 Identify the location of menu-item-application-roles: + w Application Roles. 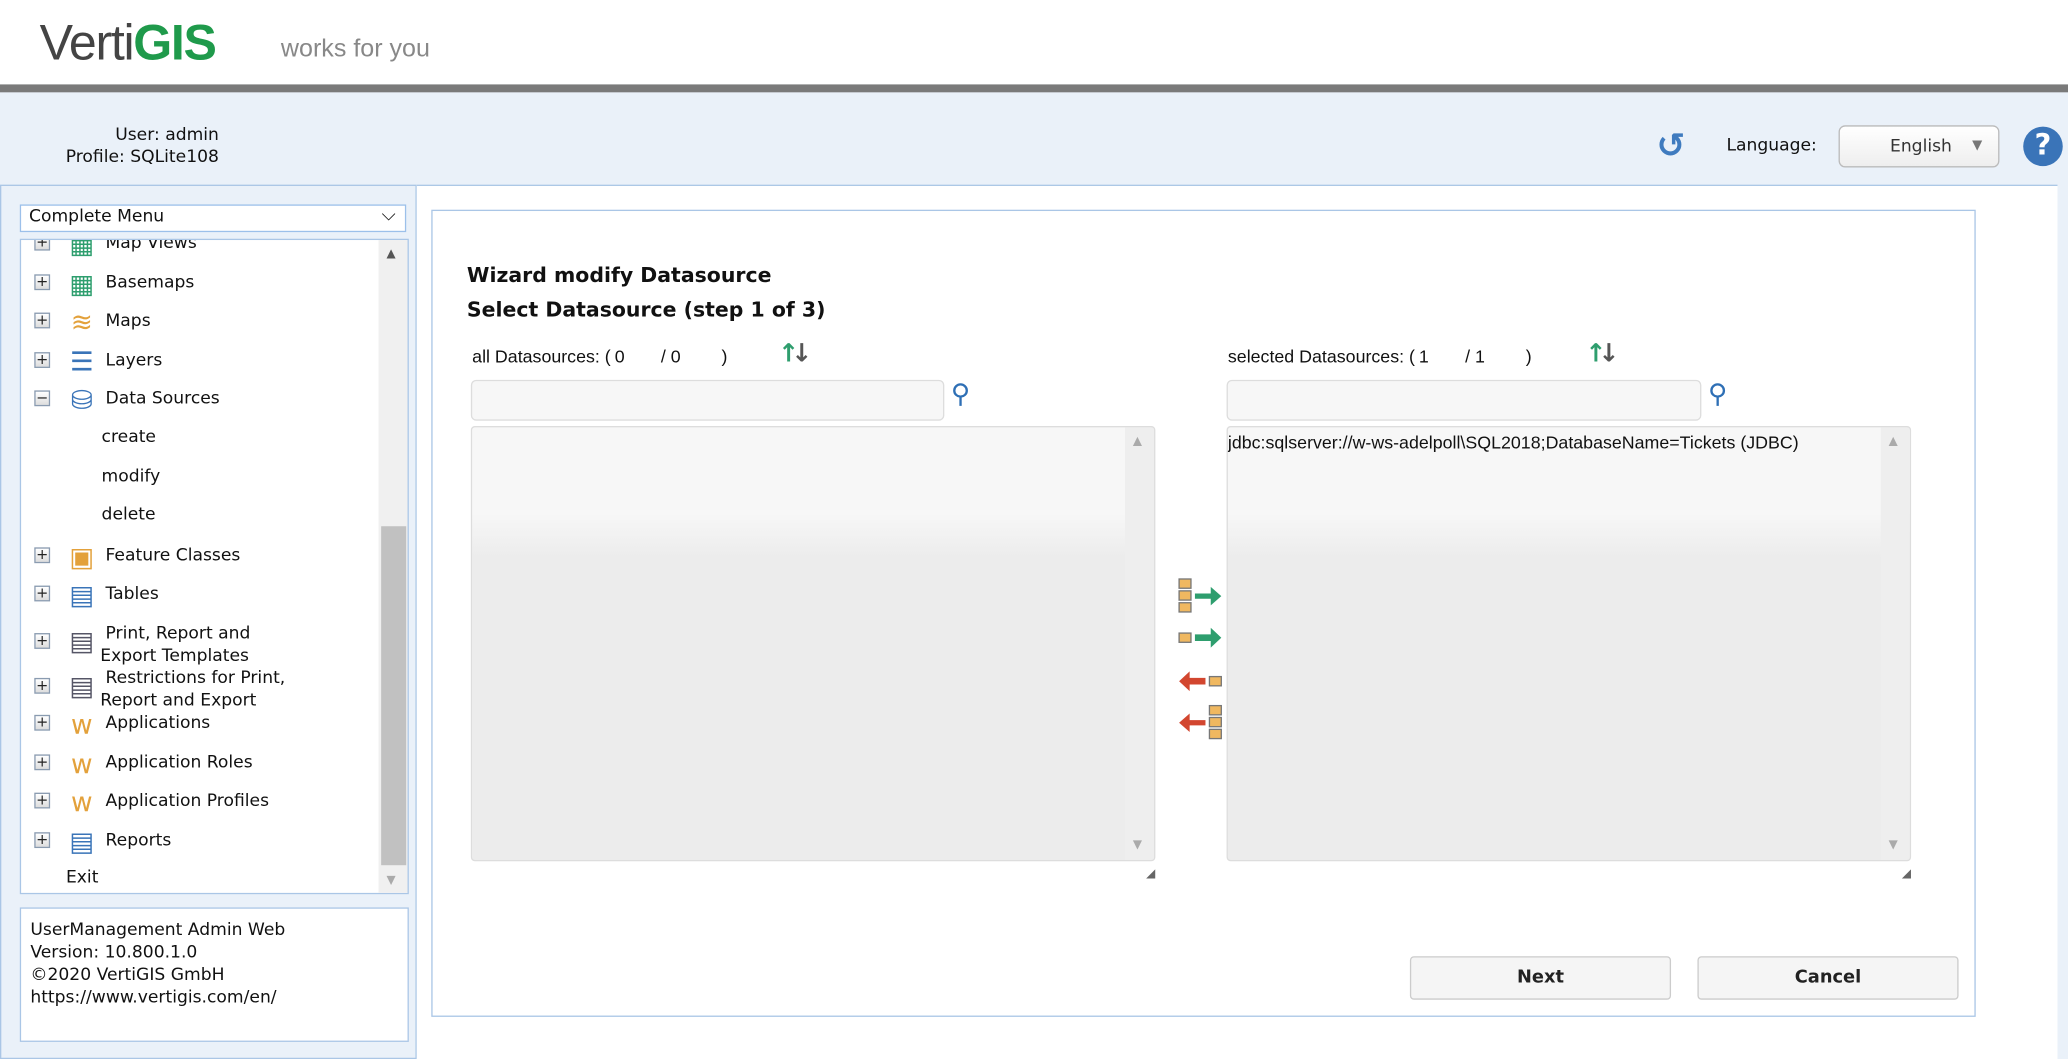
(199, 762).